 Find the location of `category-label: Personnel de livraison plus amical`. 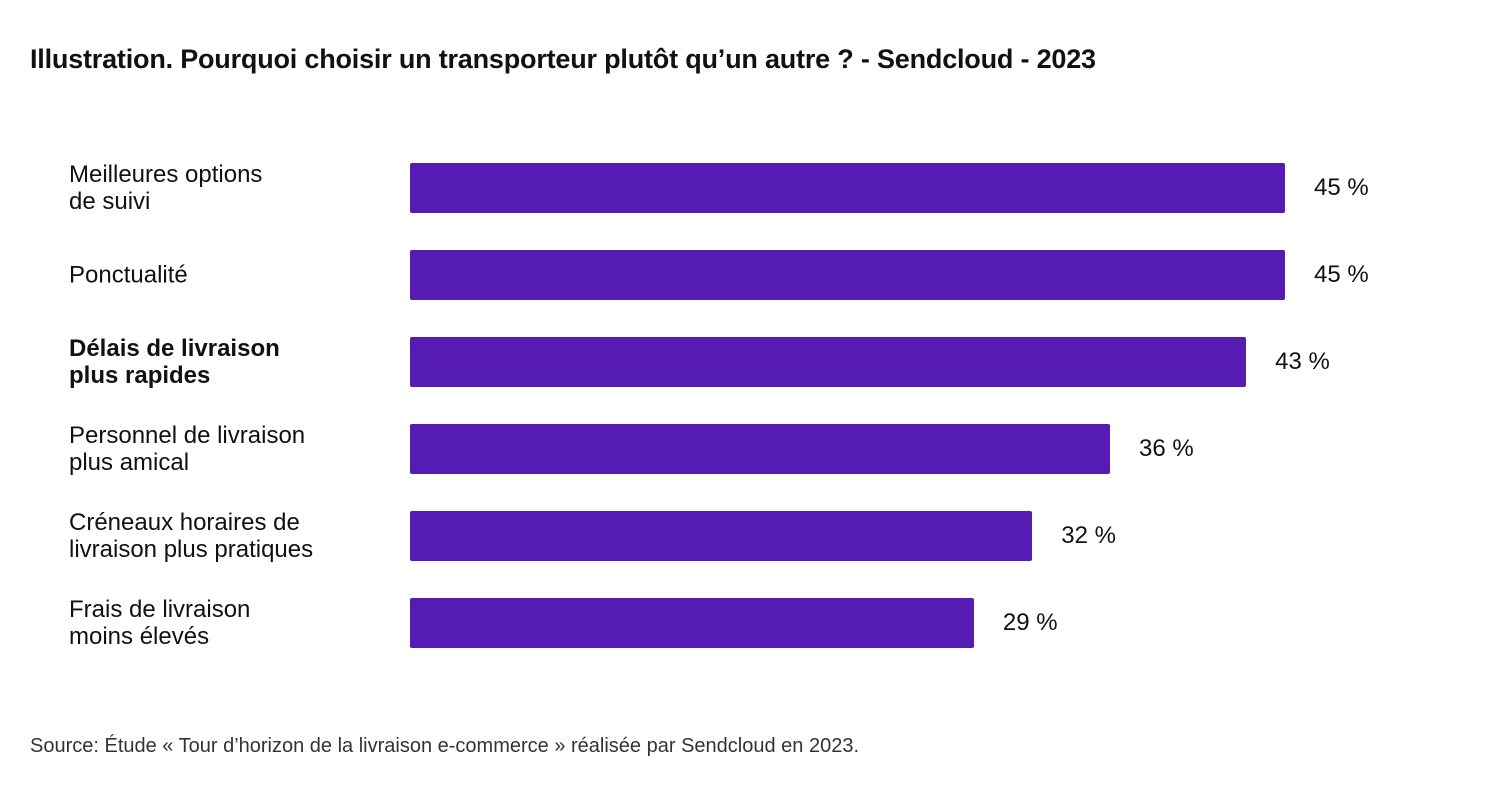

category-label: Personnel de livraison plus amical is located at coordinates (187, 449).